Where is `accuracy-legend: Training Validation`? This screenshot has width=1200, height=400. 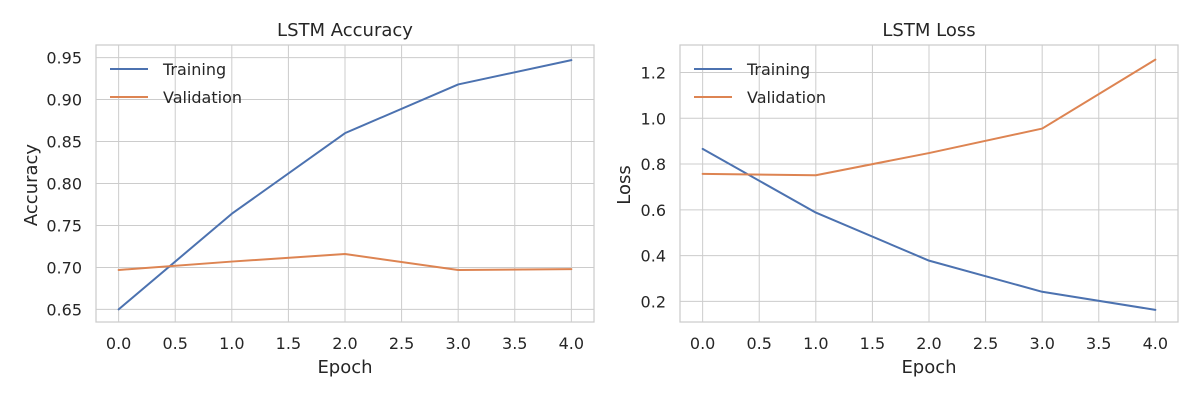 accuracy-legend: Training Validation is located at coordinates (176, 83).